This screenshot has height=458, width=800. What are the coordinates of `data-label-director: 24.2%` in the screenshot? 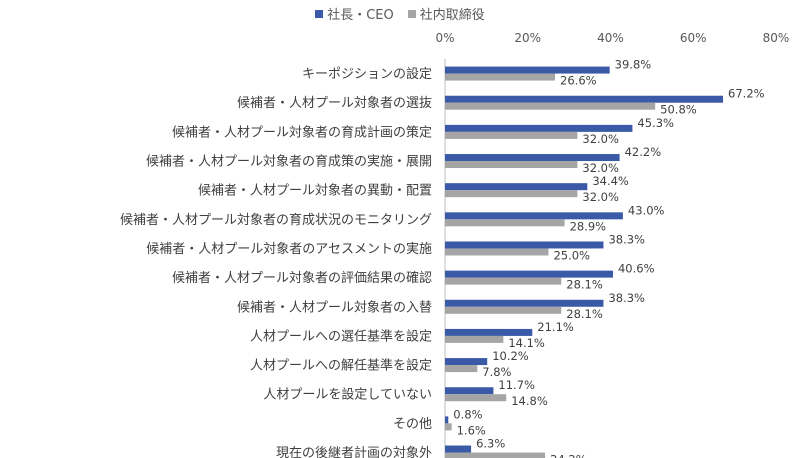 It's located at (568, 455).